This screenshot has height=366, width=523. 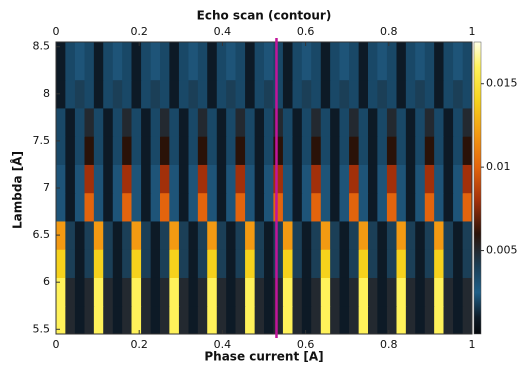 I want to click on x-tick-label: 1, so click(x=472, y=344).